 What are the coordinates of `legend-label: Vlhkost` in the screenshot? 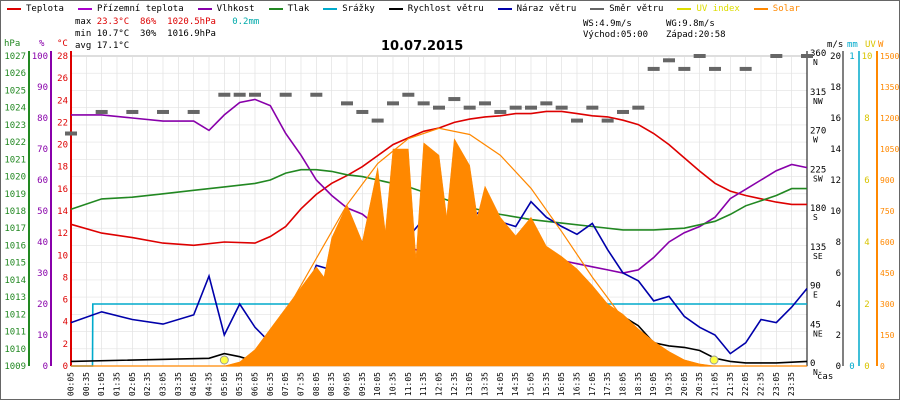 It's located at (235, 9).